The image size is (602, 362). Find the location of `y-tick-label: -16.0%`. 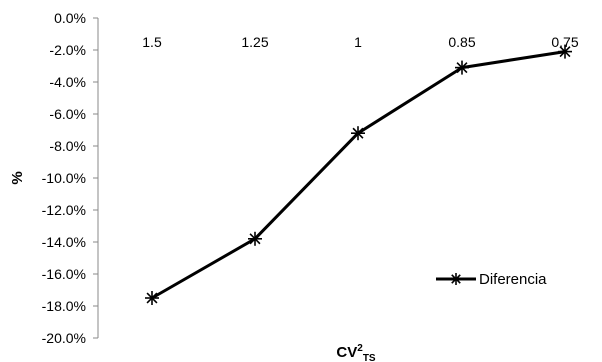

y-tick-label: -16.0% is located at coordinates (64, 274).